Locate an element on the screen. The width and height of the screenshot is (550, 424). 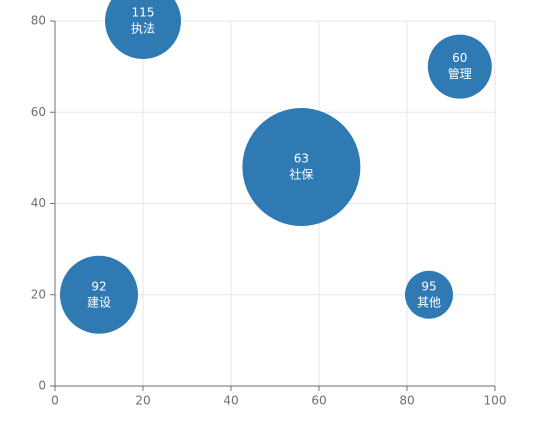
bubble-name: 建设 is located at coordinates (99, 302).